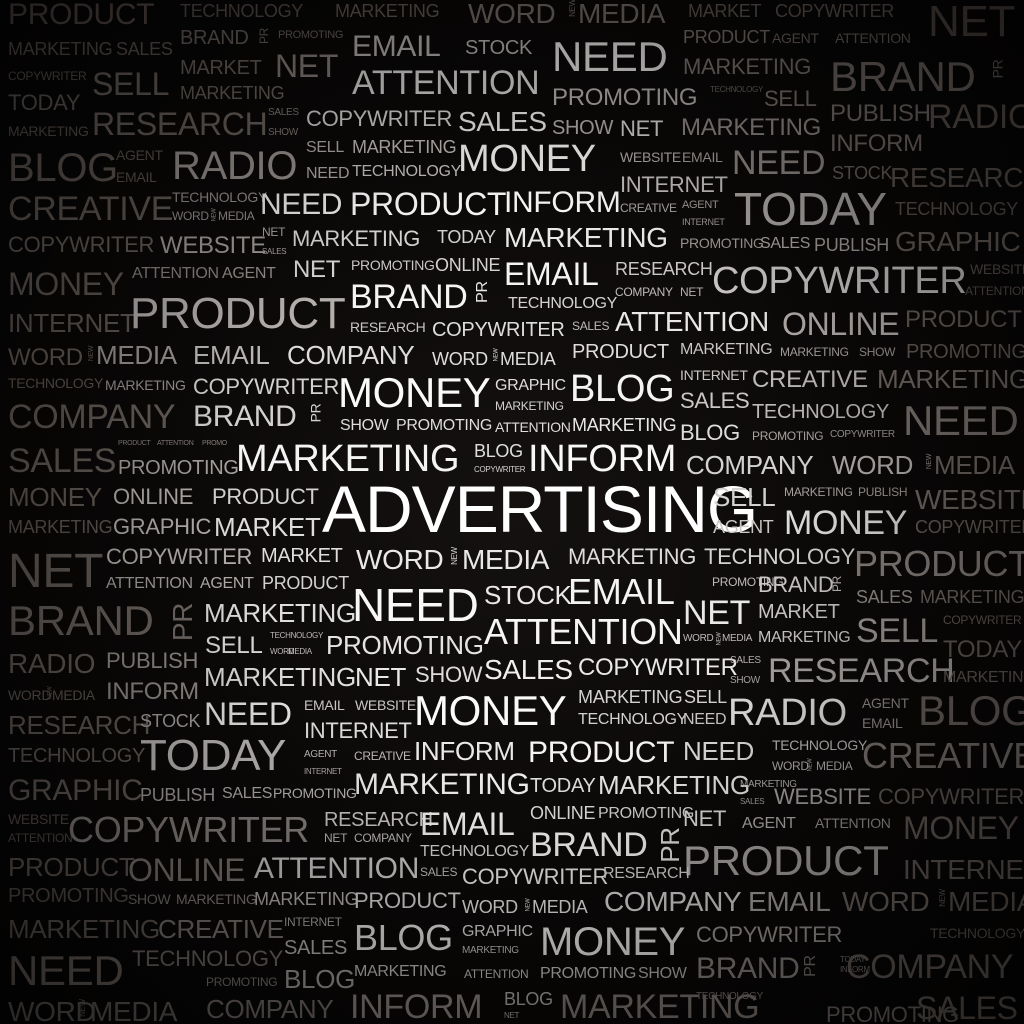  I want to click on cloud-word-company: COMPANY, so click(92, 417).